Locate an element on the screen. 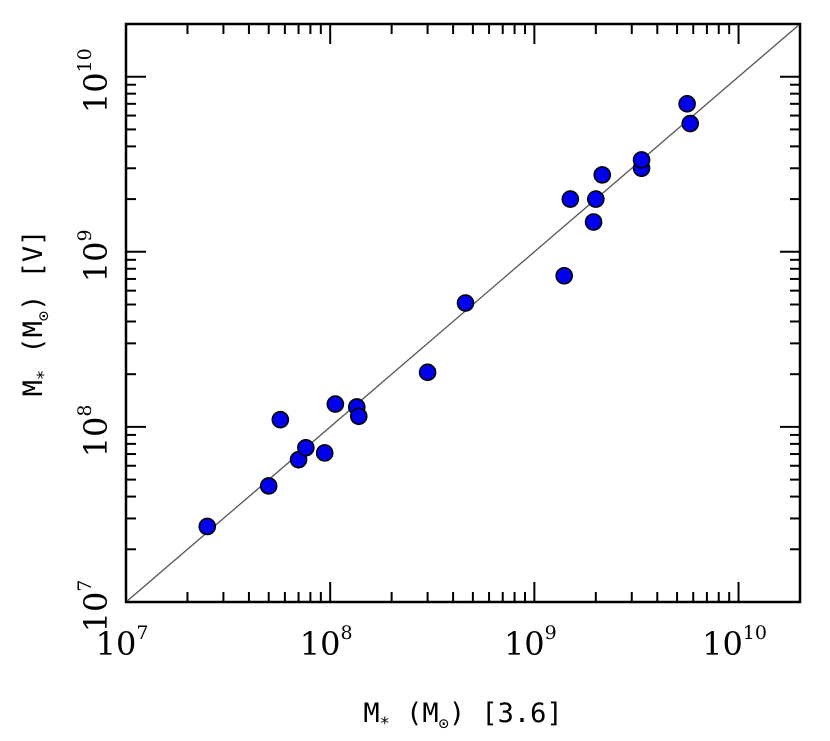  y-axis-label-mid: (M is located at coordinates (33, 345).